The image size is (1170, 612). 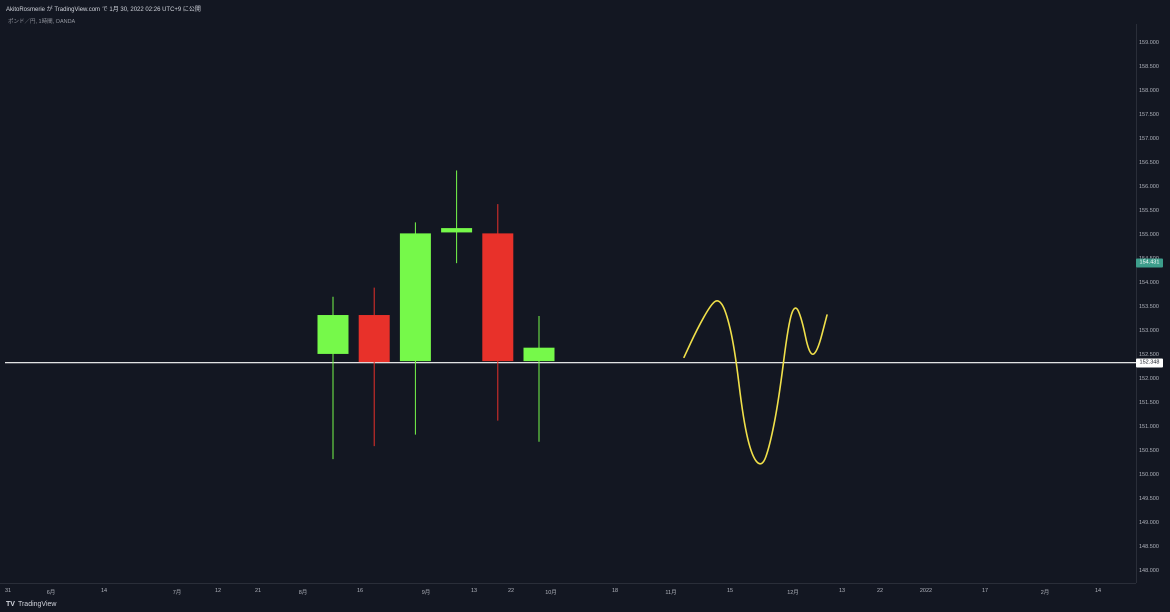 What do you see at coordinates (1149, 475) in the screenshot?
I see `price-tick-label: 150.000` at bounding box center [1149, 475].